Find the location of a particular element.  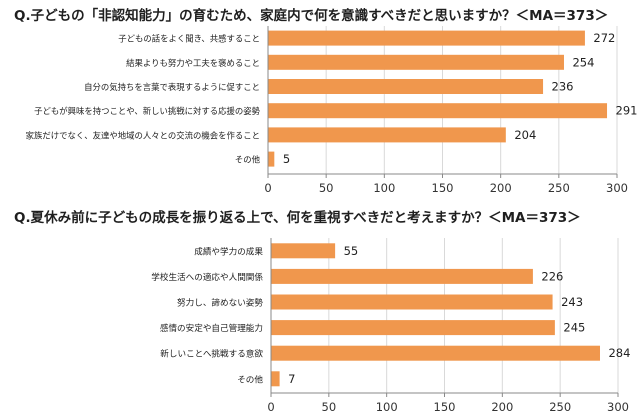

chart-2-category-label: 努力し、諦めない姿勢 is located at coordinates (220, 303).